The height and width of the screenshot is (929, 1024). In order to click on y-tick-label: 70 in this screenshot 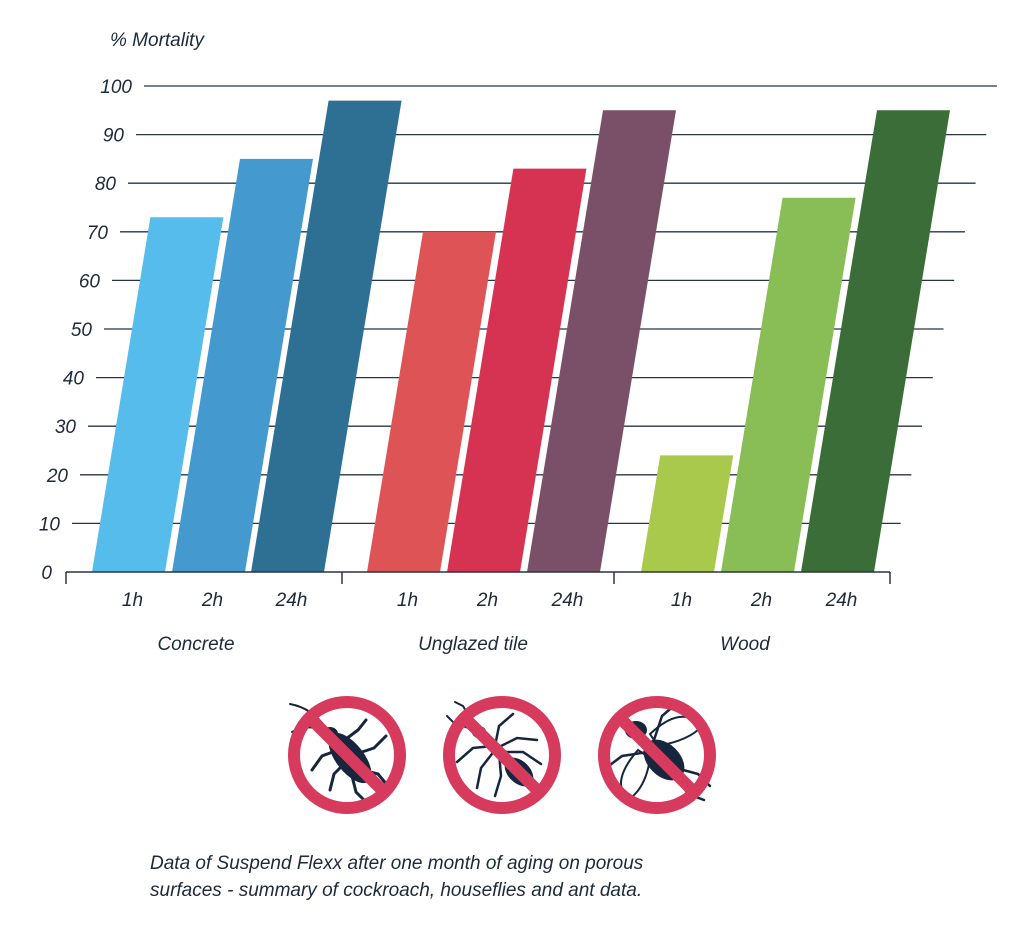, I will do `click(98, 233)`.